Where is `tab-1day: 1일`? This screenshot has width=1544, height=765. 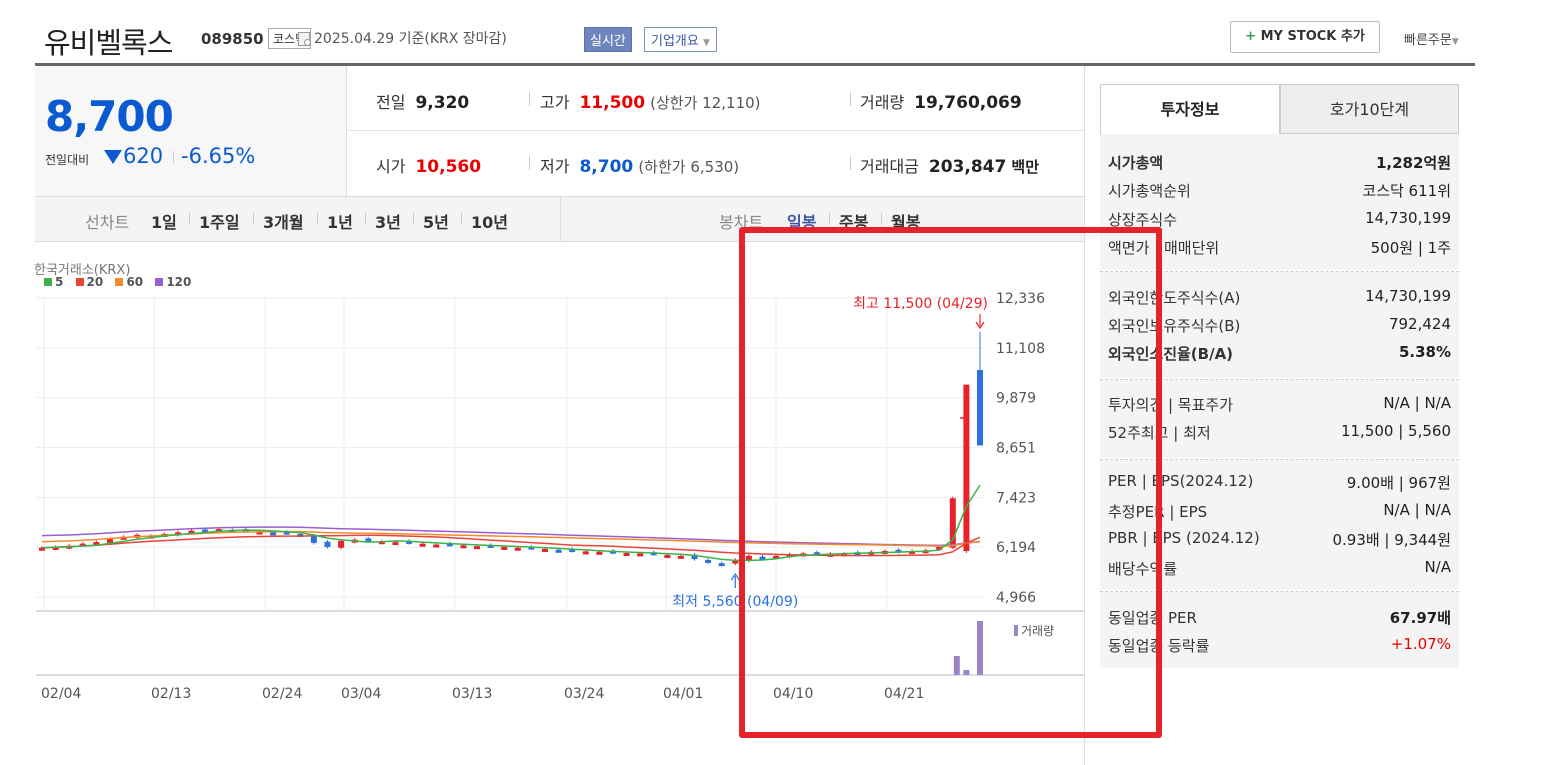 tab-1day: 1일 is located at coordinates (164, 222).